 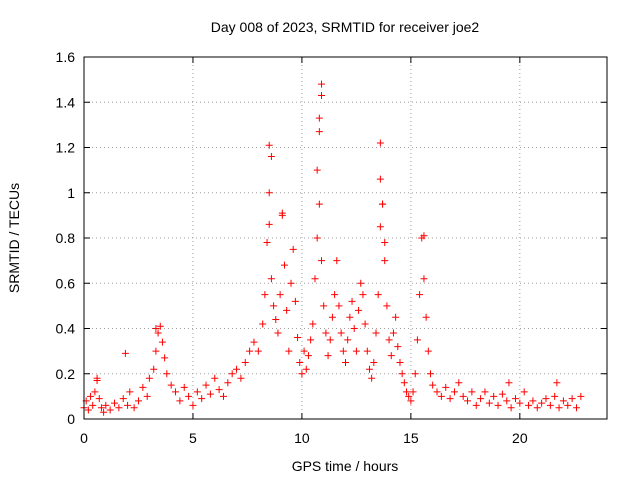 I want to click on y-tick-label: 1.4, so click(x=66, y=102).